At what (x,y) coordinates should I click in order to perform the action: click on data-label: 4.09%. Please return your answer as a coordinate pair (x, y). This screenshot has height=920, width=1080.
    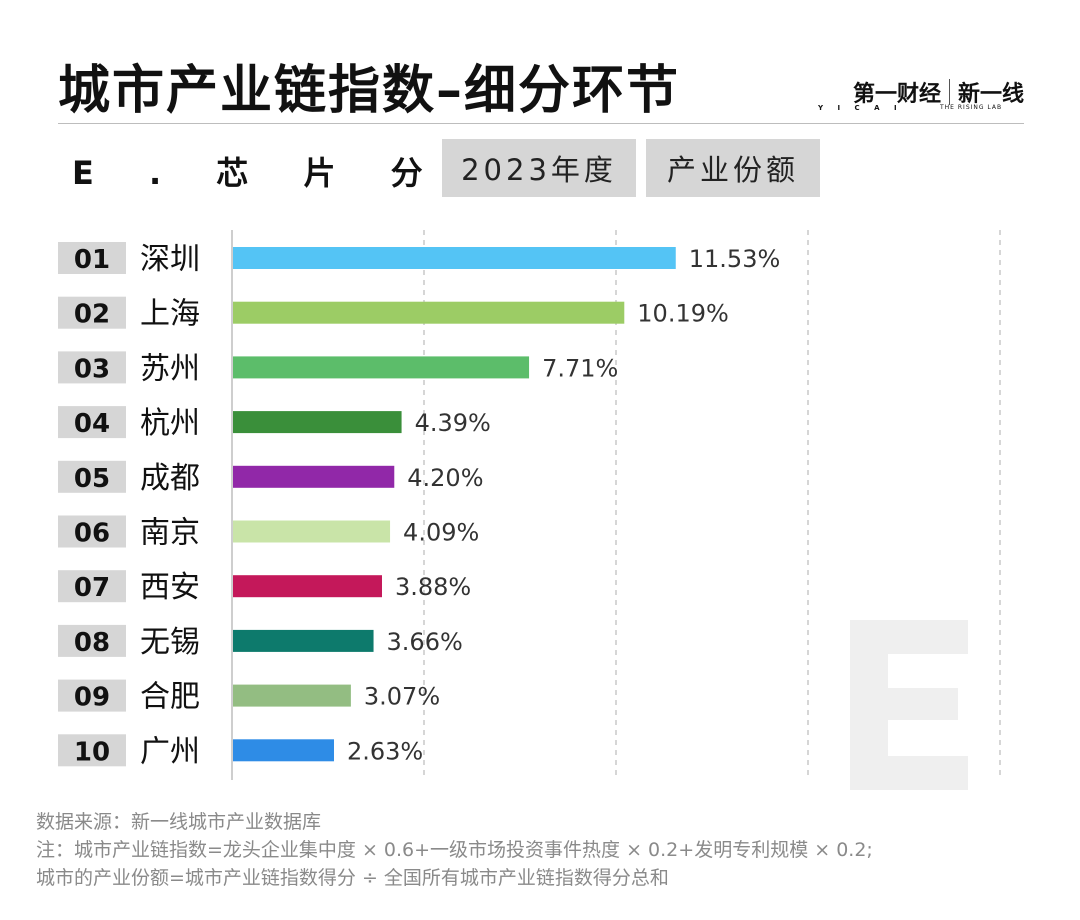
    Looking at the image, I should click on (441, 533).